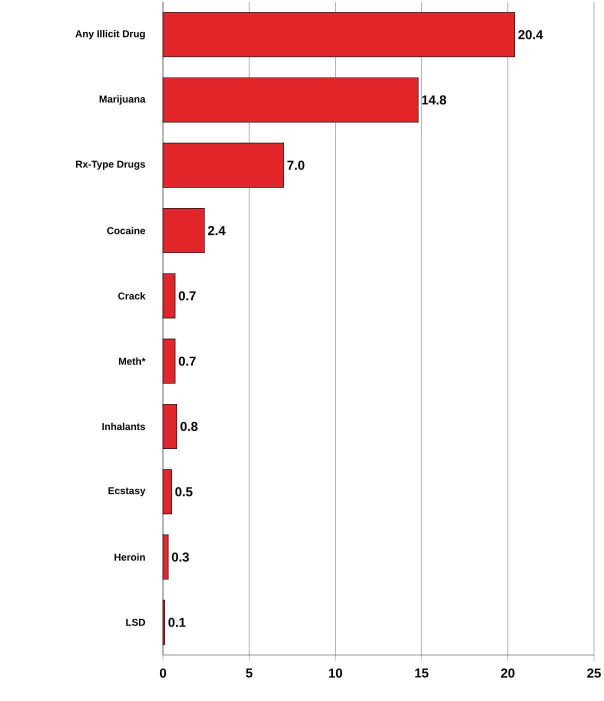 The width and height of the screenshot is (604, 701). Describe the element at coordinates (110, 35) in the screenshot. I see `y-tick-label: Any Illicit Drug` at that location.